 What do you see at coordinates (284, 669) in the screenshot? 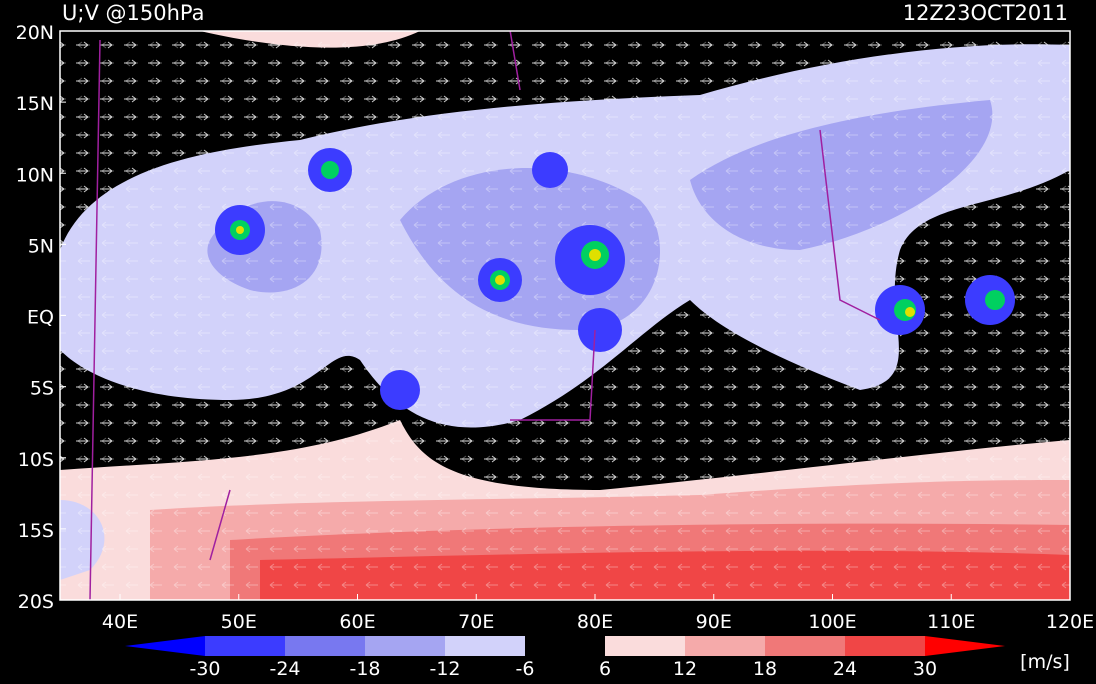
I see `colorbar-label: -24` at bounding box center [284, 669].